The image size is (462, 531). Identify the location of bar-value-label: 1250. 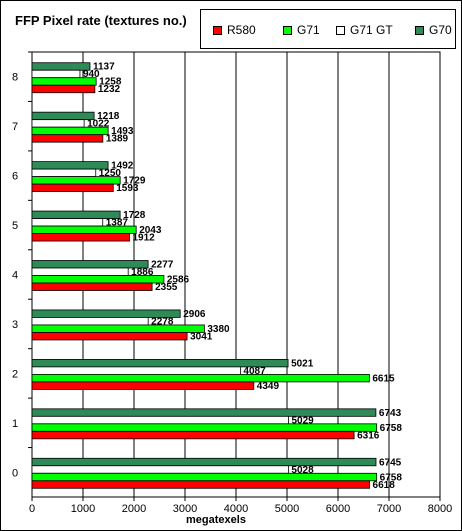
(110, 173).